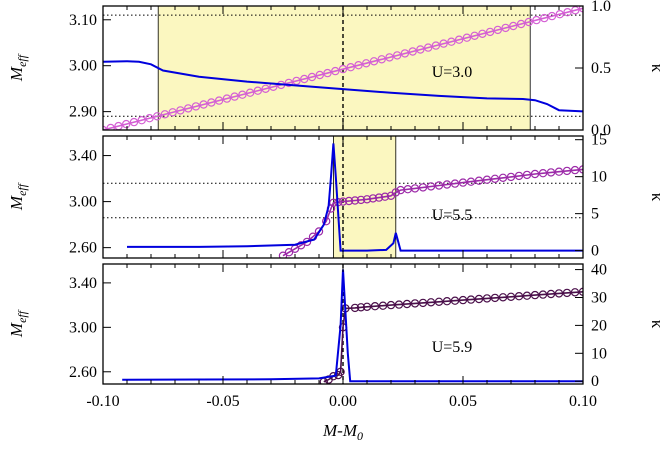 The image size is (664, 462). Describe the element at coordinates (599, 297) in the screenshot. I see `y-tick-label-right: 30` at that location.